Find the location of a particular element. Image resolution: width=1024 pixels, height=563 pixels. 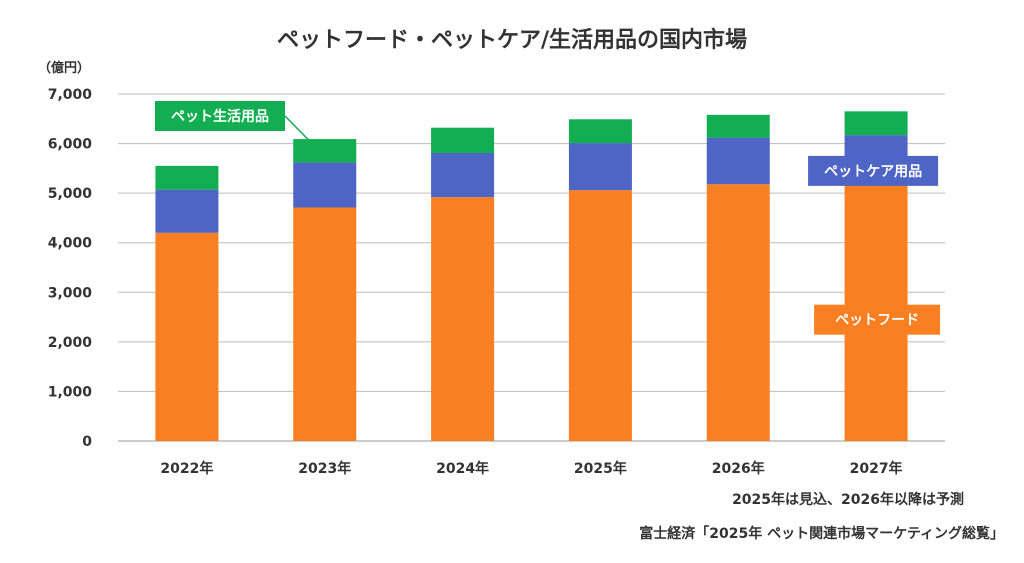

series-label: ペットケア用品 is located at coordinates (873, 172).